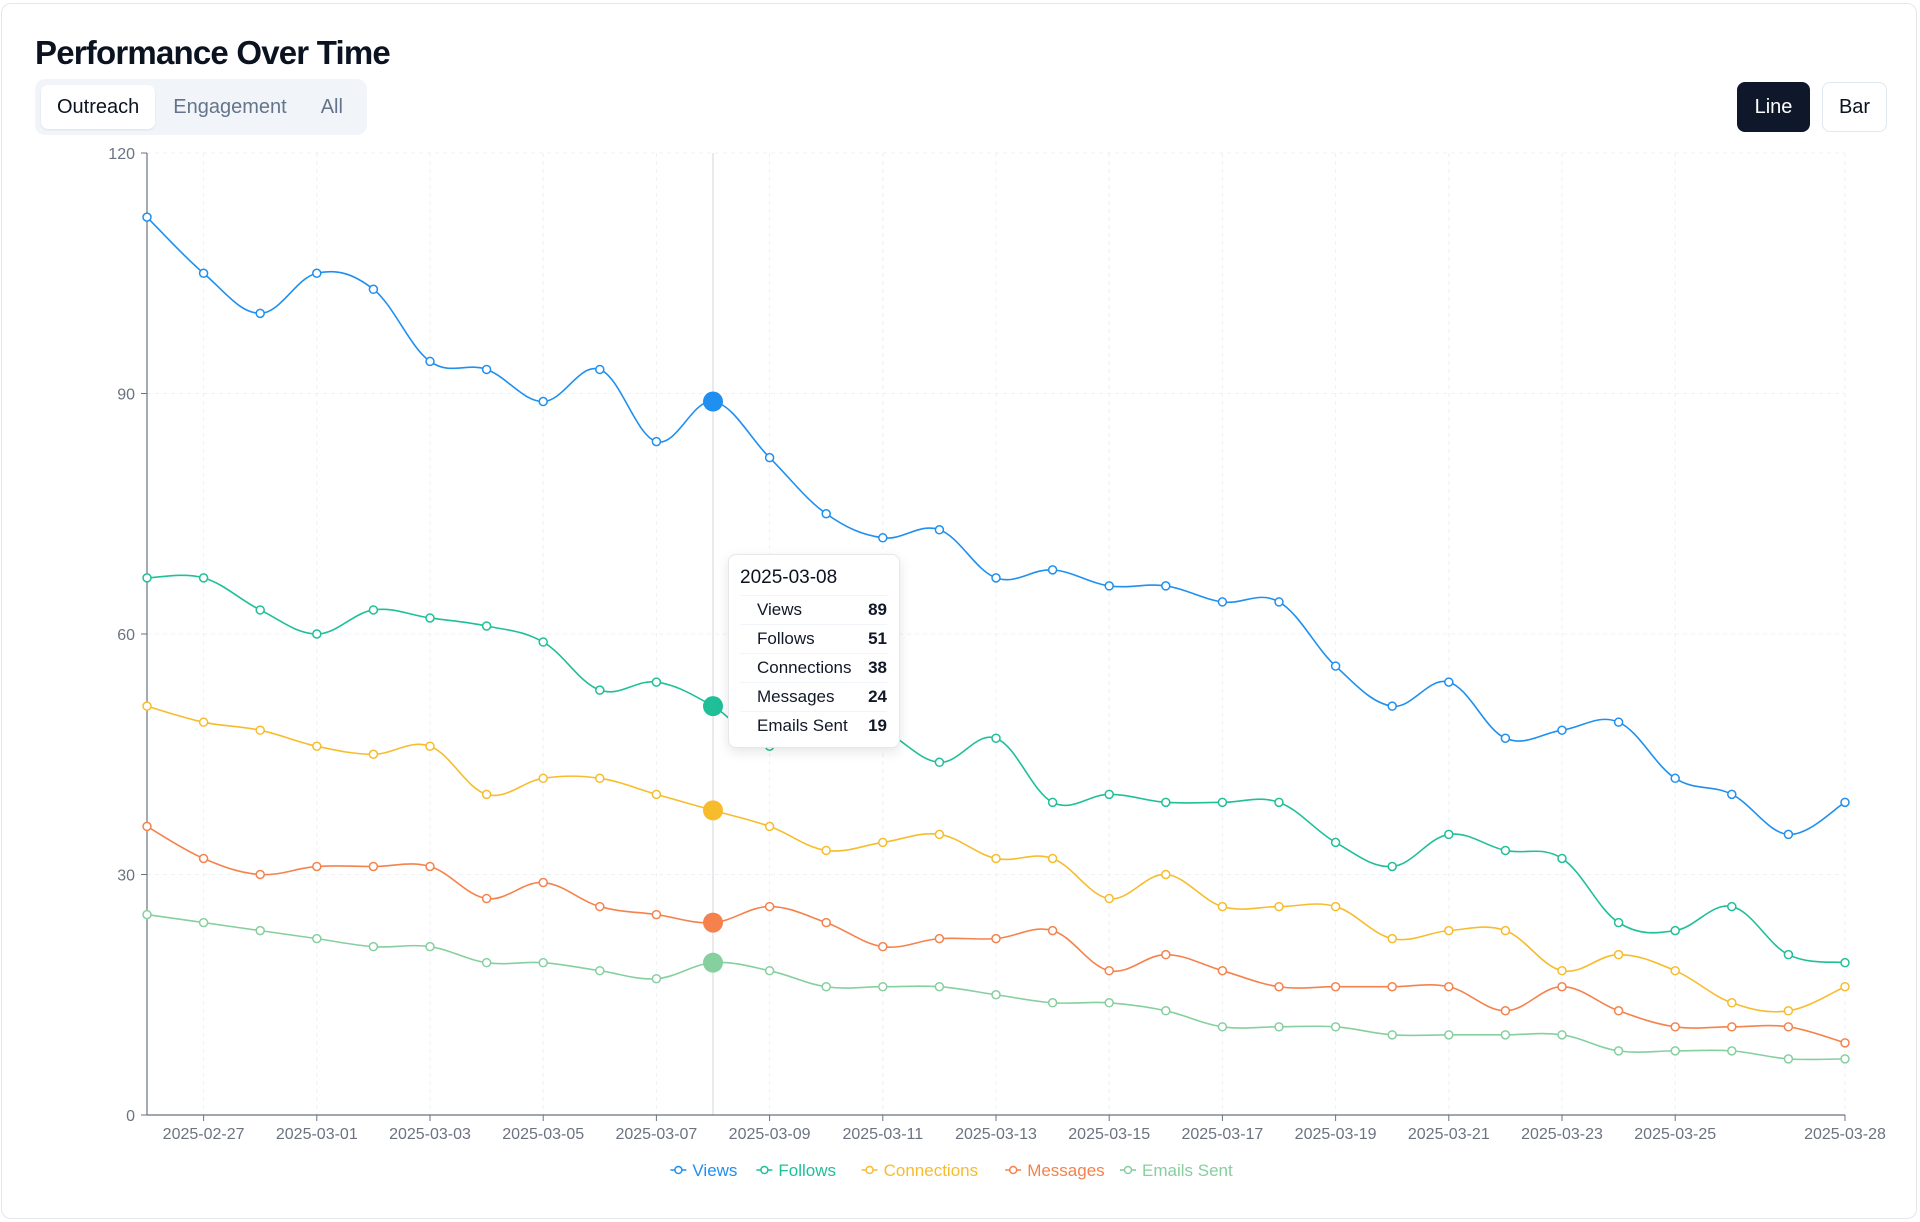 This screenshot has width=1920, height=1222. I want to click on tab-engagement: Engagement, so click(230, 106).